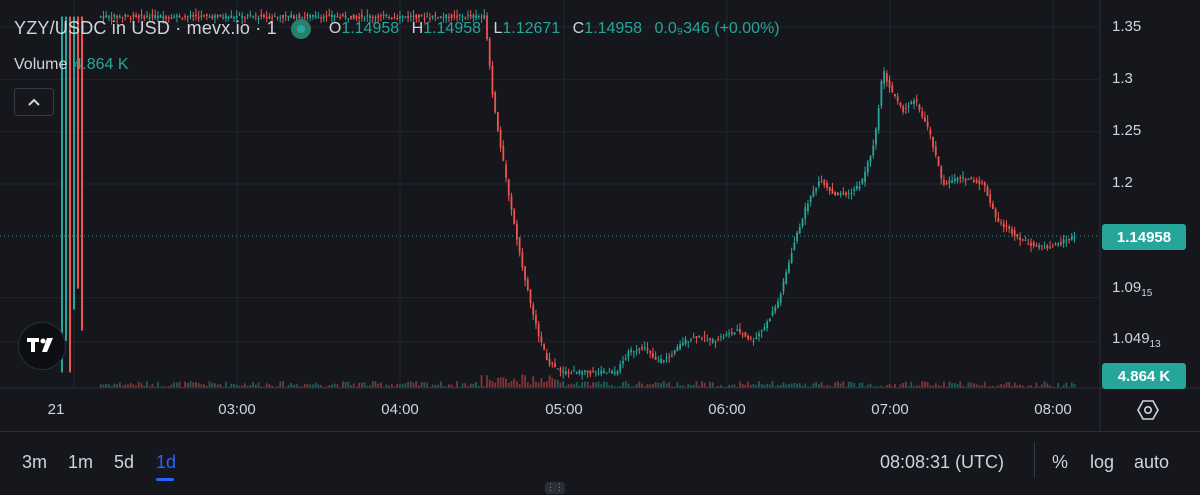  I want to click on grip-dots-icon: ⋮⋮, so click(555, 488).